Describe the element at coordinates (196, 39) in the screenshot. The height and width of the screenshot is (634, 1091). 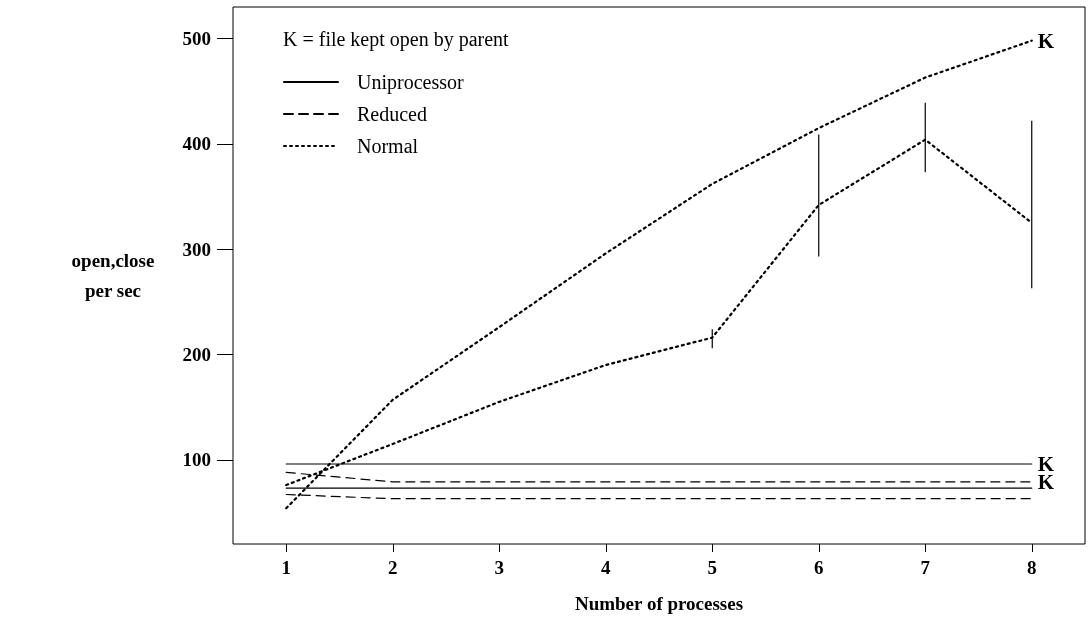
I see `y-tick-label: 500` at that location.